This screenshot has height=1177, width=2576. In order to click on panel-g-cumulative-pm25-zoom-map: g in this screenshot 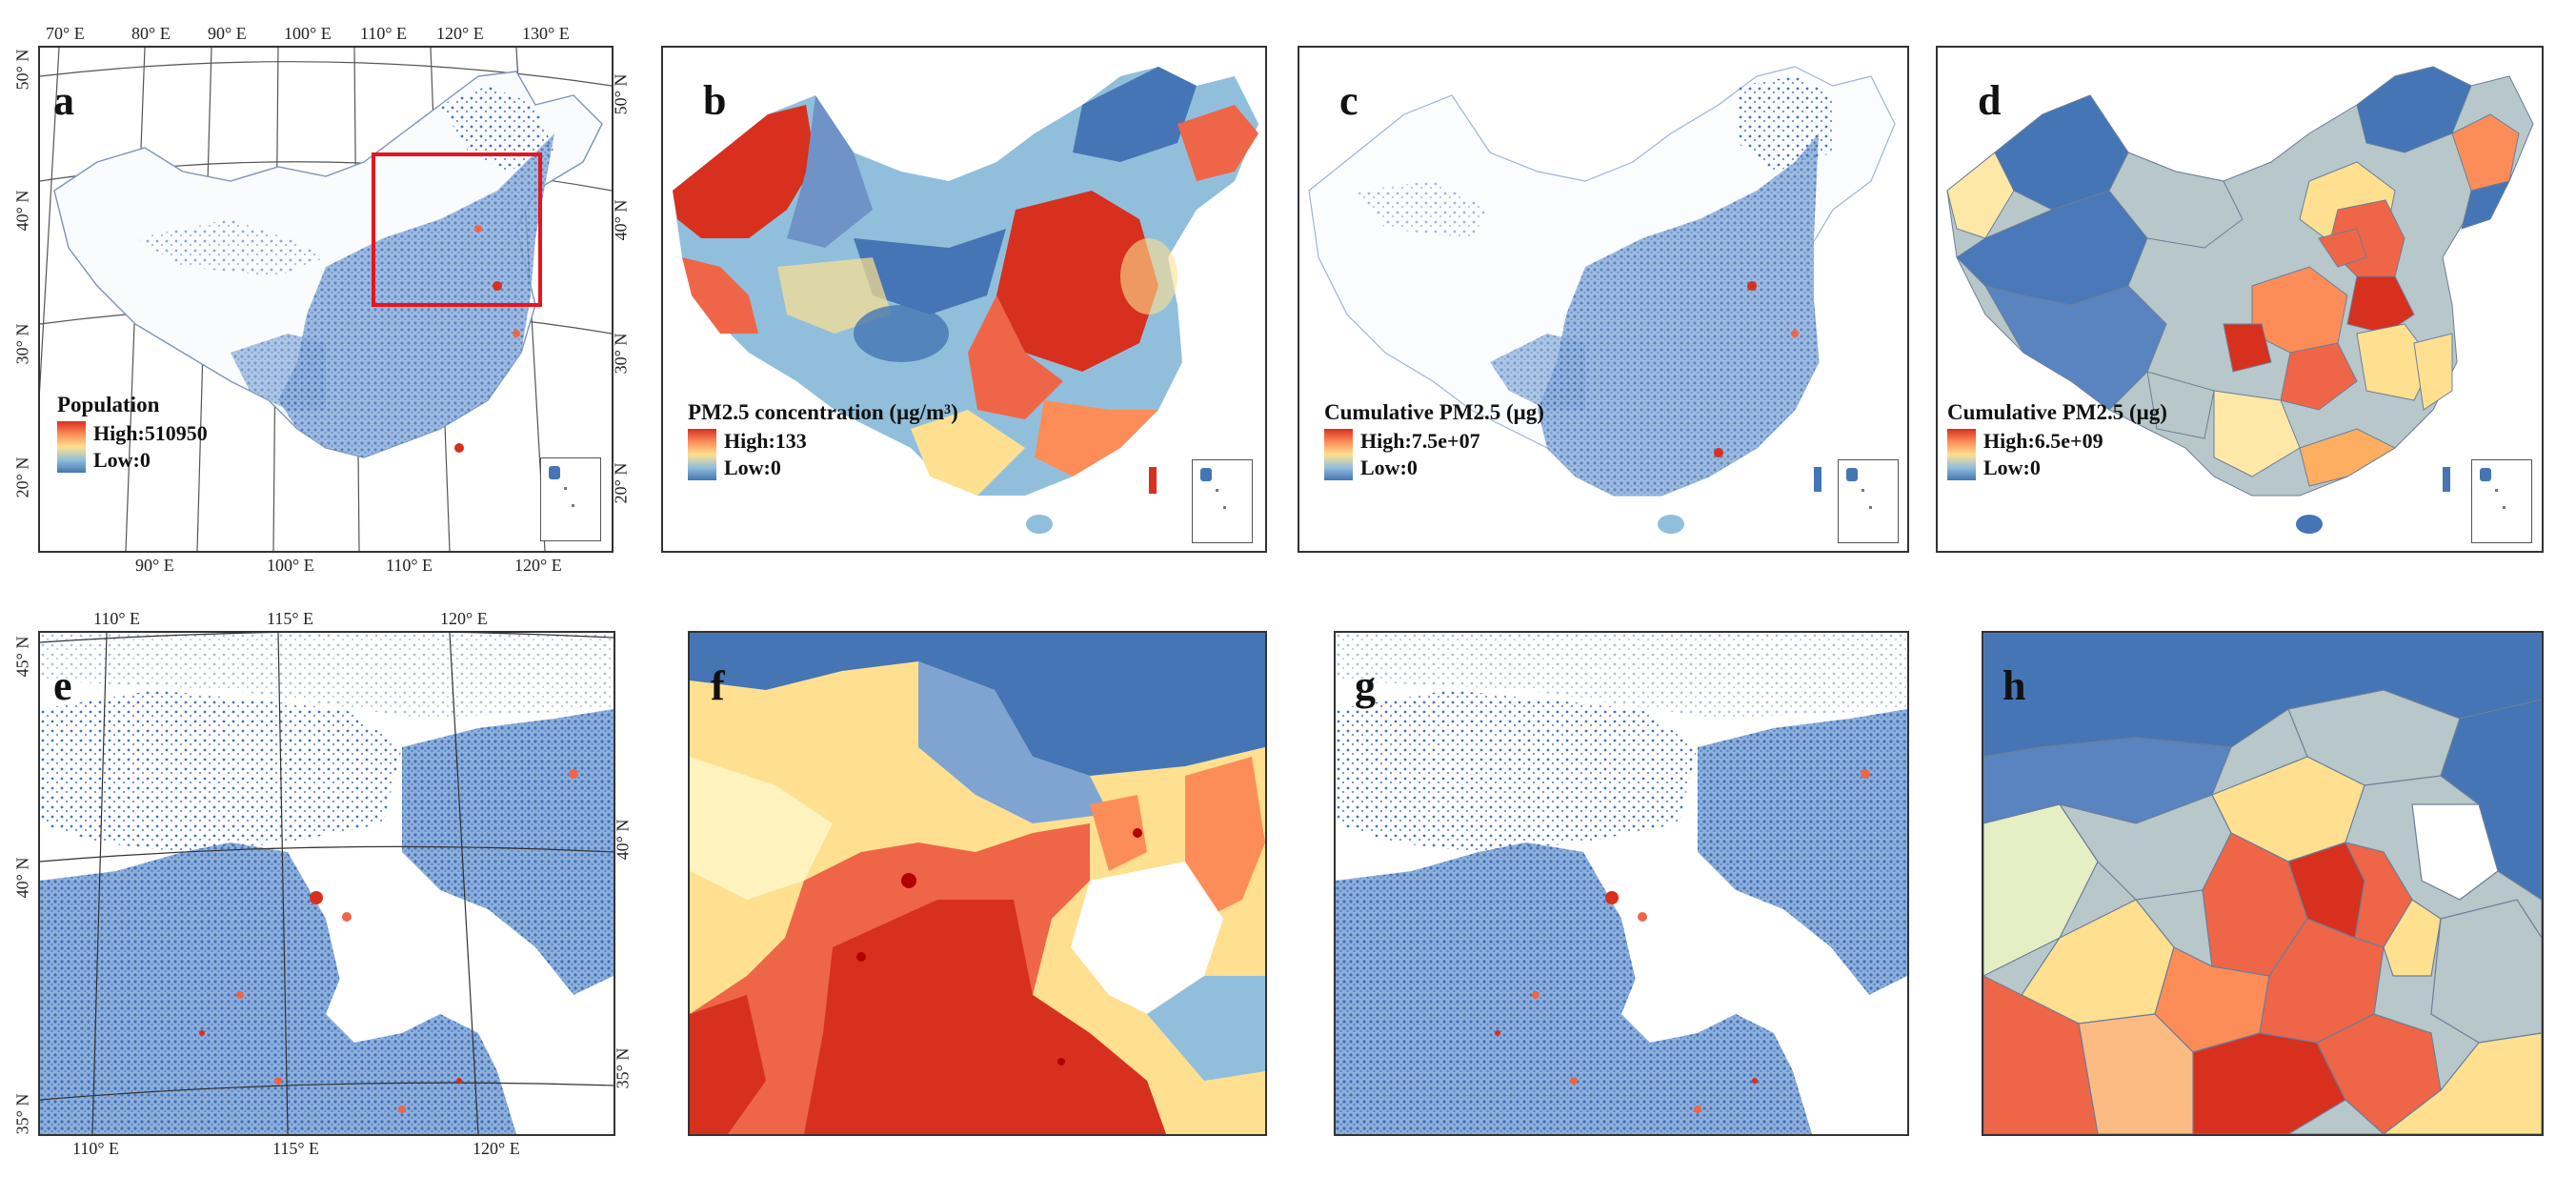, I will do `click(1621, 883)`.